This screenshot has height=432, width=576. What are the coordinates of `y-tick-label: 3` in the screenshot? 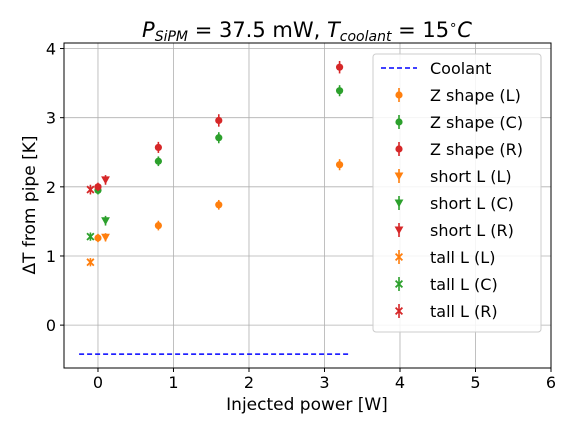 It's located at (51, 118).